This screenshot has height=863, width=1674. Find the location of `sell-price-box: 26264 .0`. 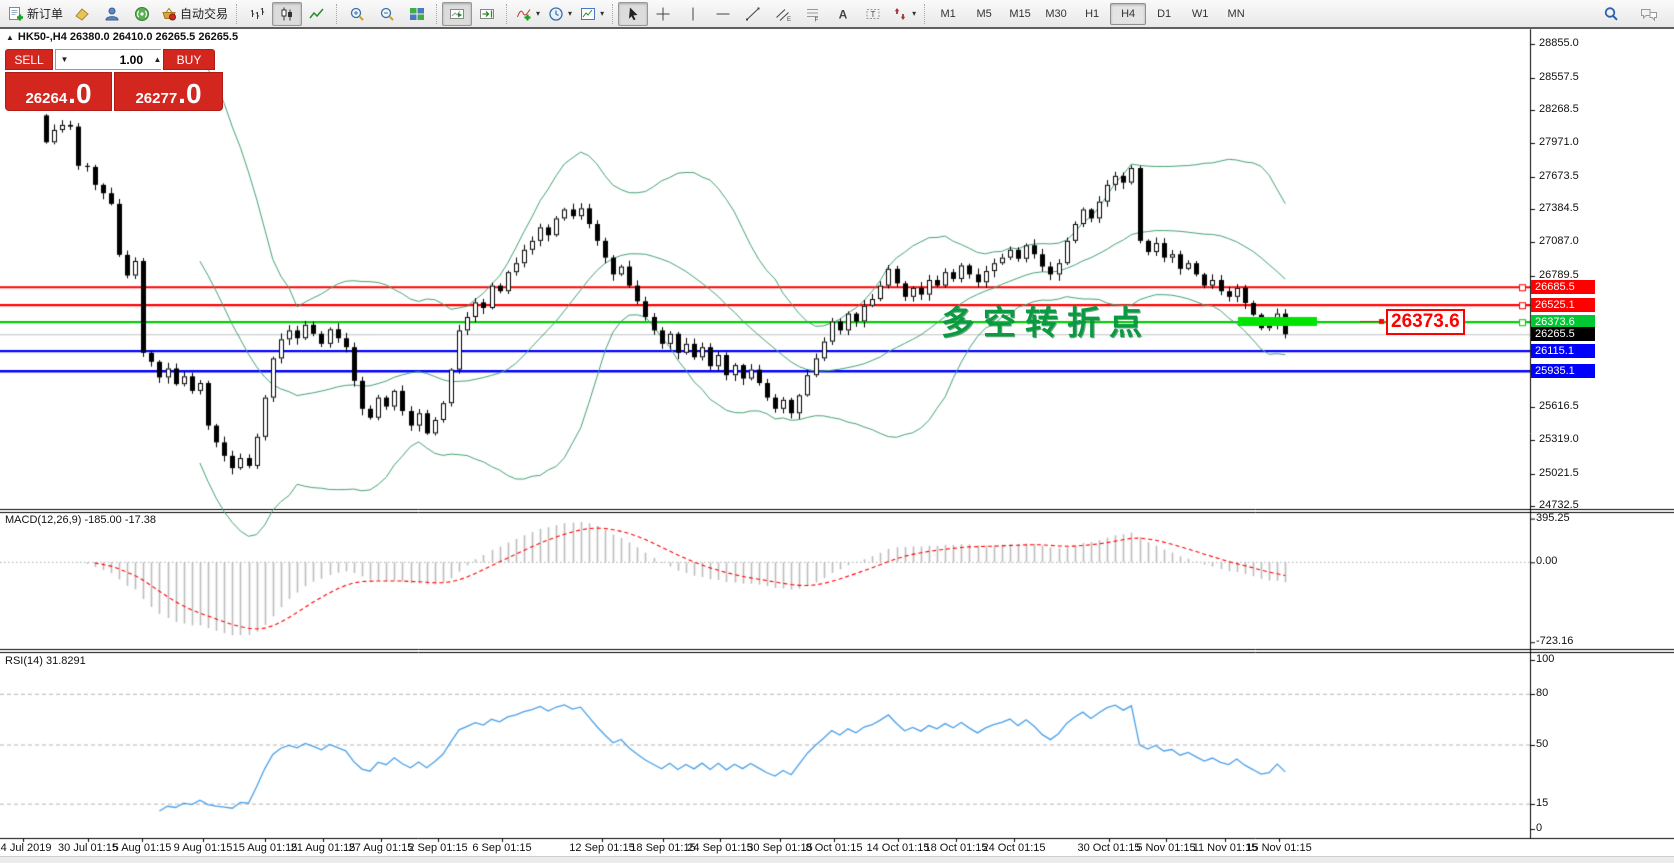

sell-price-box: 26264 .0 is located at coordinates (58, 91).